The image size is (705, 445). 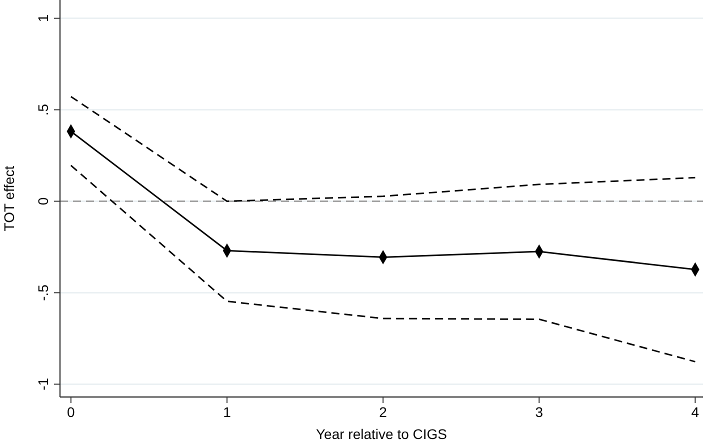 What do you see at coordinates (43, 110) in the screenshot?
I see `y-tick-label: .5` at bounding box center [43, 110].